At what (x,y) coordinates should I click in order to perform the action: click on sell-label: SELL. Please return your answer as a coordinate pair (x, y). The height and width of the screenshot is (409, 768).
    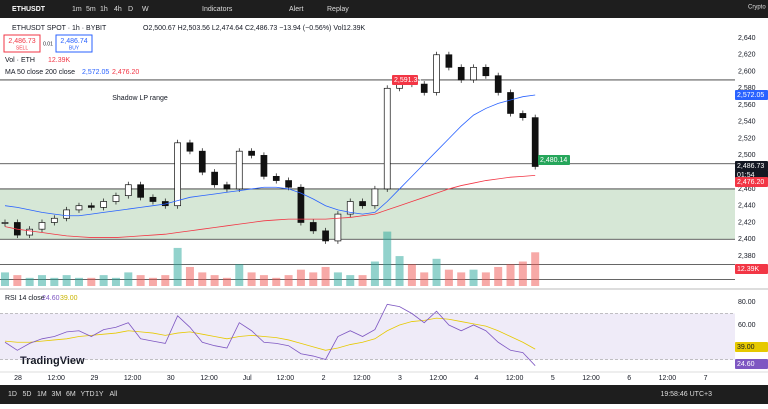
    Looking at the image, I should click on (22, 48).